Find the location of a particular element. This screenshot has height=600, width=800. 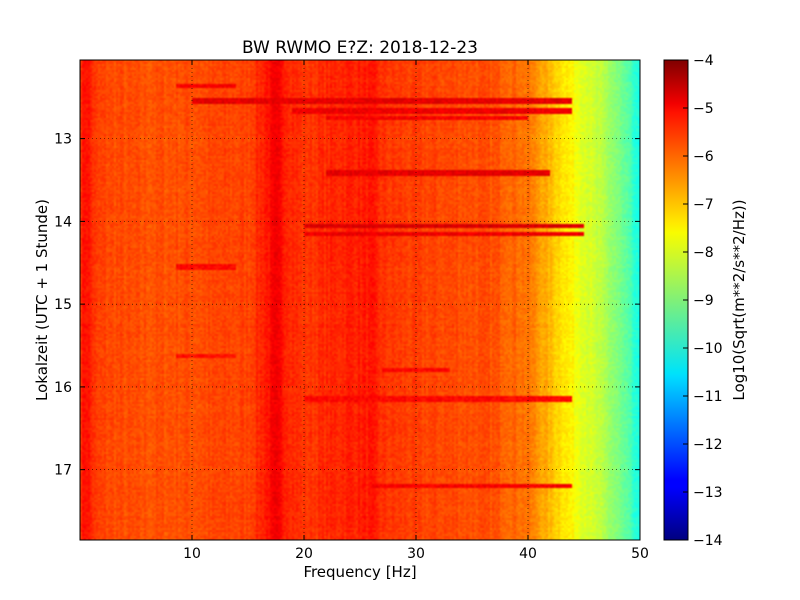

x-tick-label: 30 is located at coordinates (416, 554).